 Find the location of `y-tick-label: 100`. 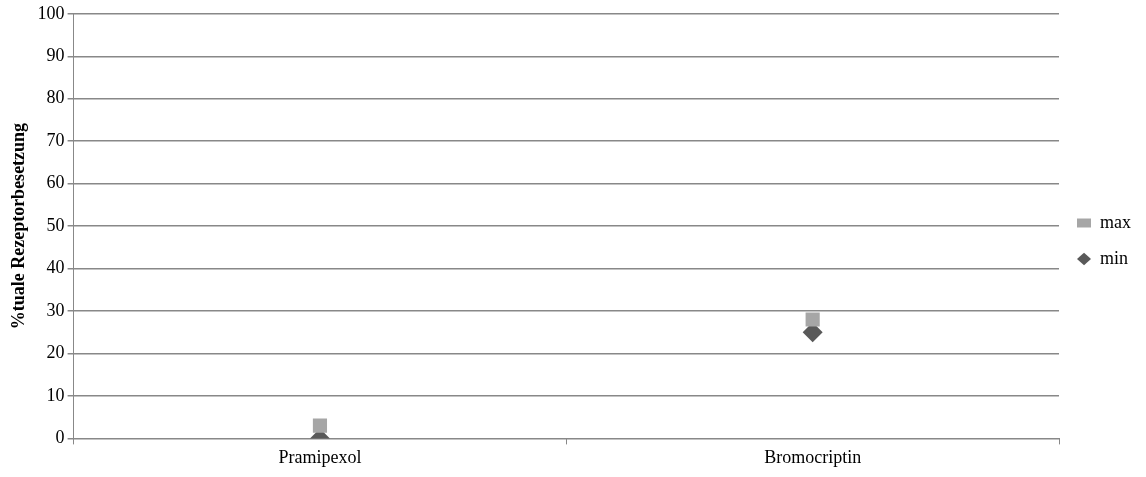

y-tick-label: 100 is located at coordinates (51, 12).